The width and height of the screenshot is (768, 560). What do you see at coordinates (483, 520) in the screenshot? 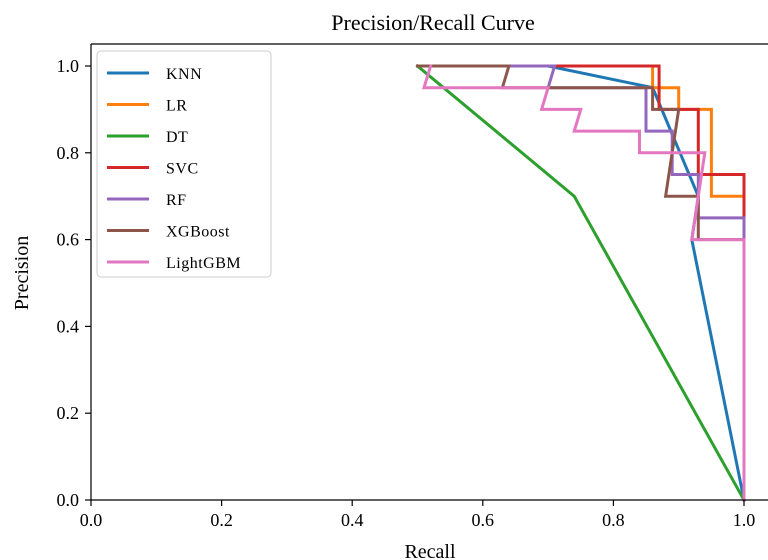
I see `x-tick-label: 0.6` at bounding box center [483, 520].